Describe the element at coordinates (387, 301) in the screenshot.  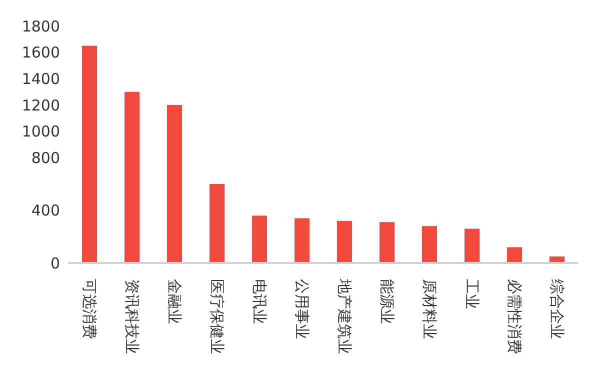
I see `x-tick-label: 能源业` at that location.